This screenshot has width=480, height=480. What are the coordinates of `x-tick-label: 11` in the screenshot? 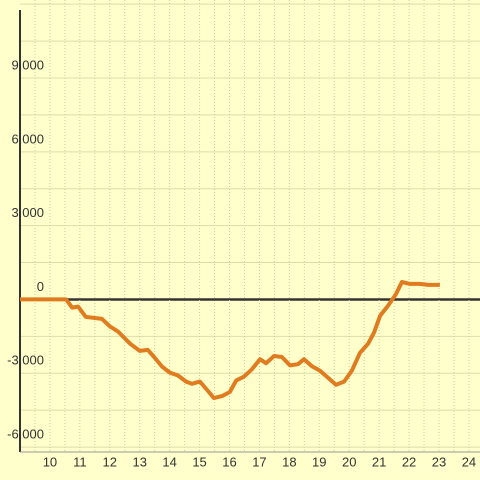 It's located at (80, 461).